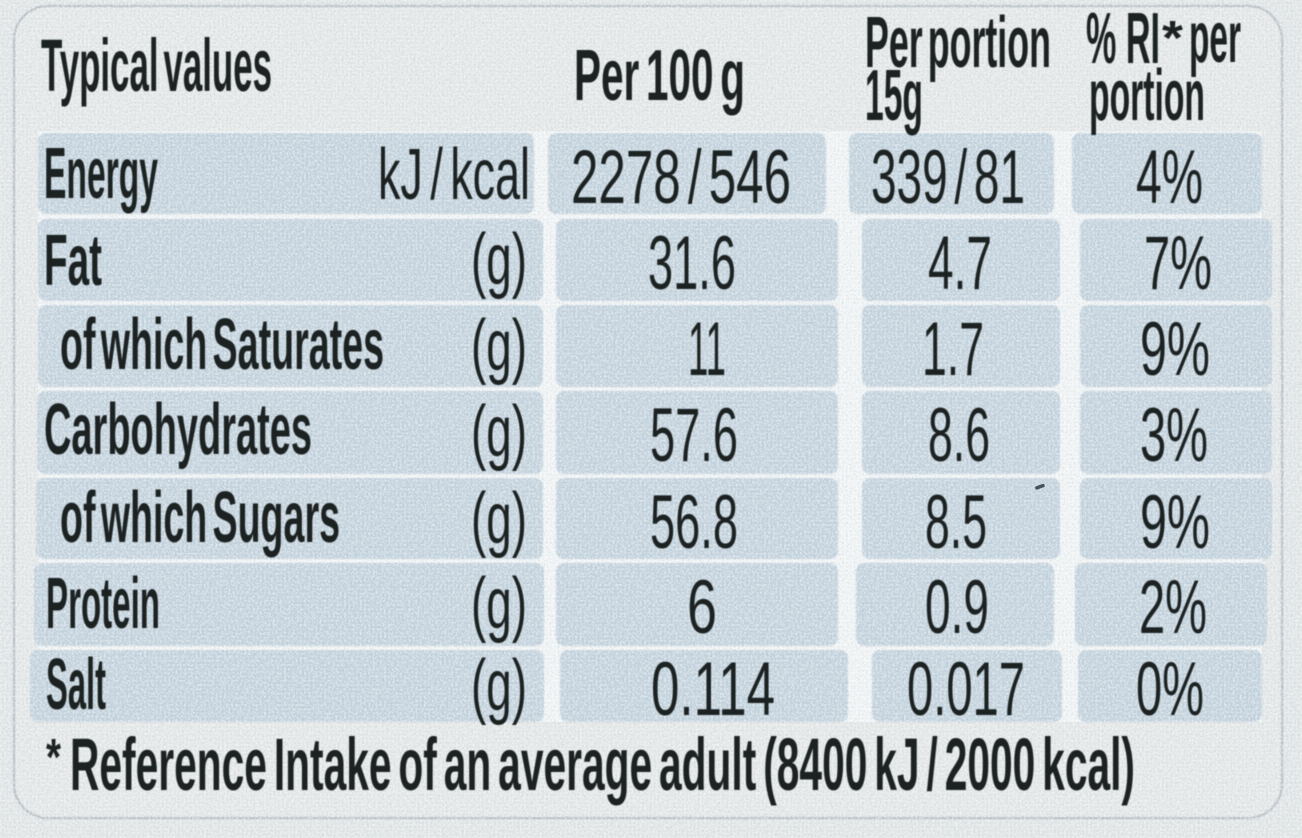 Image resolution: width=1302 pixels, height=838 pixels. I want to click on svg-text: of which Saturates, so click(222, 345).